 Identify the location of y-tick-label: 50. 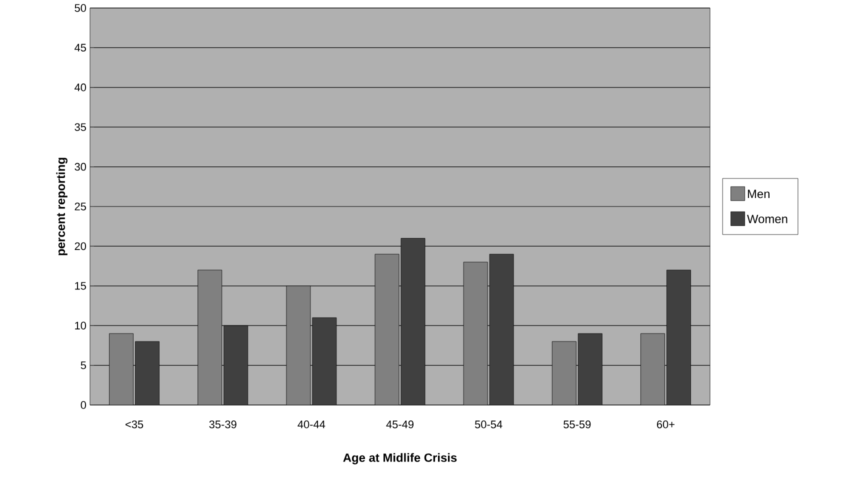
(80, 8).